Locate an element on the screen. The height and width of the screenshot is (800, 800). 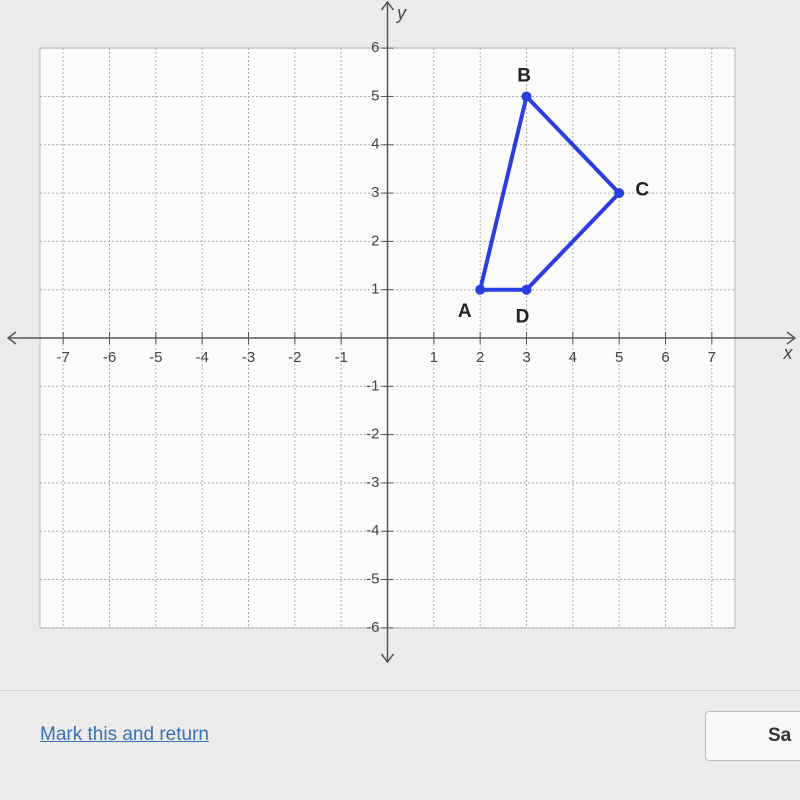
y-axis-label: y is located at coordinates (401, 13).